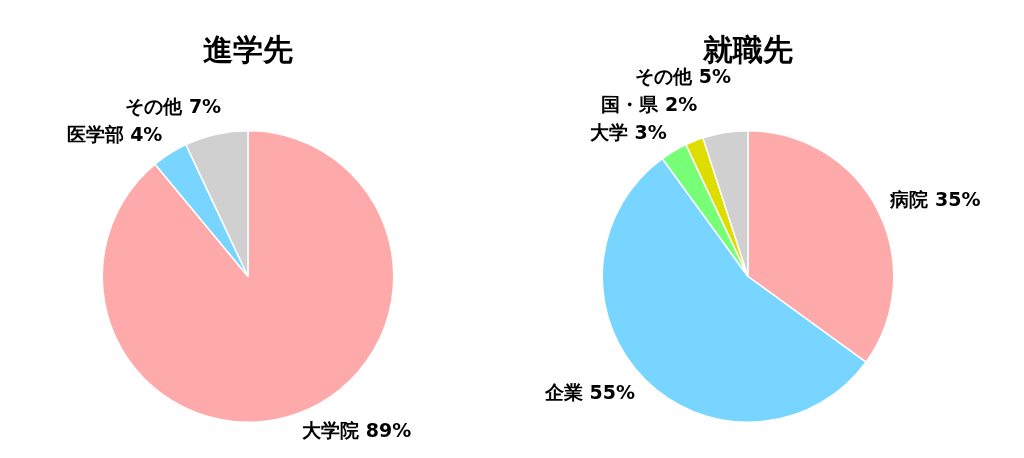 Image resolution: width=1024 pixels, height=458 pixels. What do you see at coordinates (114, 134) in the screenshot?
I see `slice-label: 医学部 4%` at bounding box center [114, 134].